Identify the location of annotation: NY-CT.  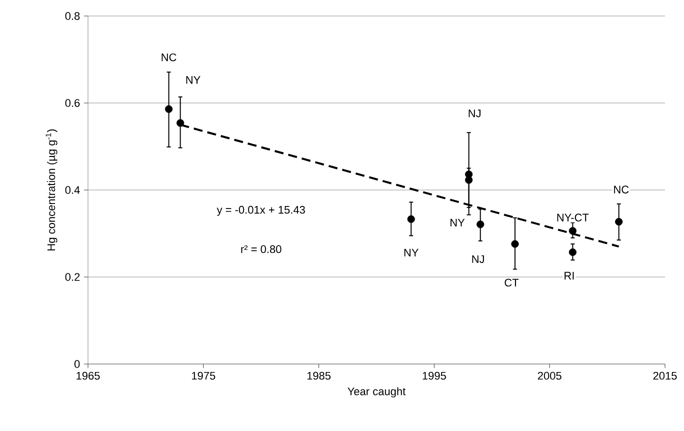
(573, 218).